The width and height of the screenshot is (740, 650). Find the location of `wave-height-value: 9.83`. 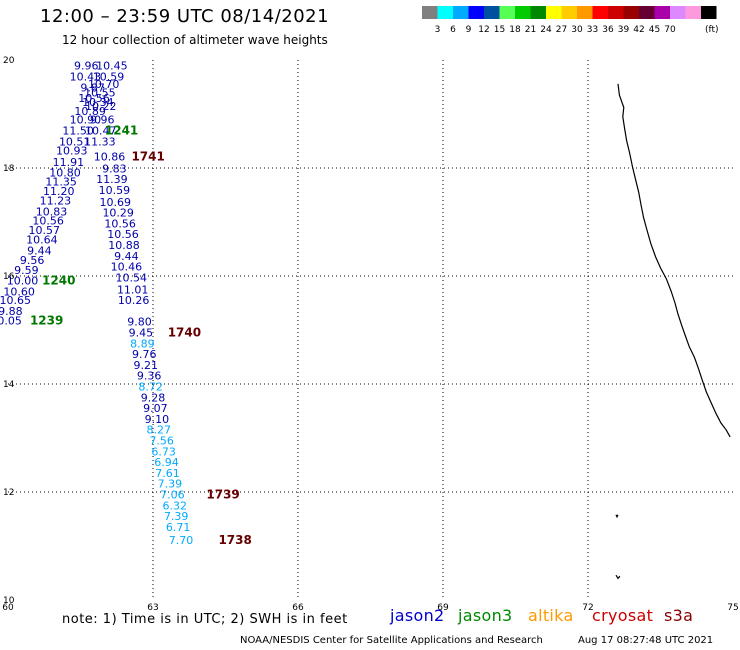

wave-height-value: 9.83 is located at coordinates (114, 168).